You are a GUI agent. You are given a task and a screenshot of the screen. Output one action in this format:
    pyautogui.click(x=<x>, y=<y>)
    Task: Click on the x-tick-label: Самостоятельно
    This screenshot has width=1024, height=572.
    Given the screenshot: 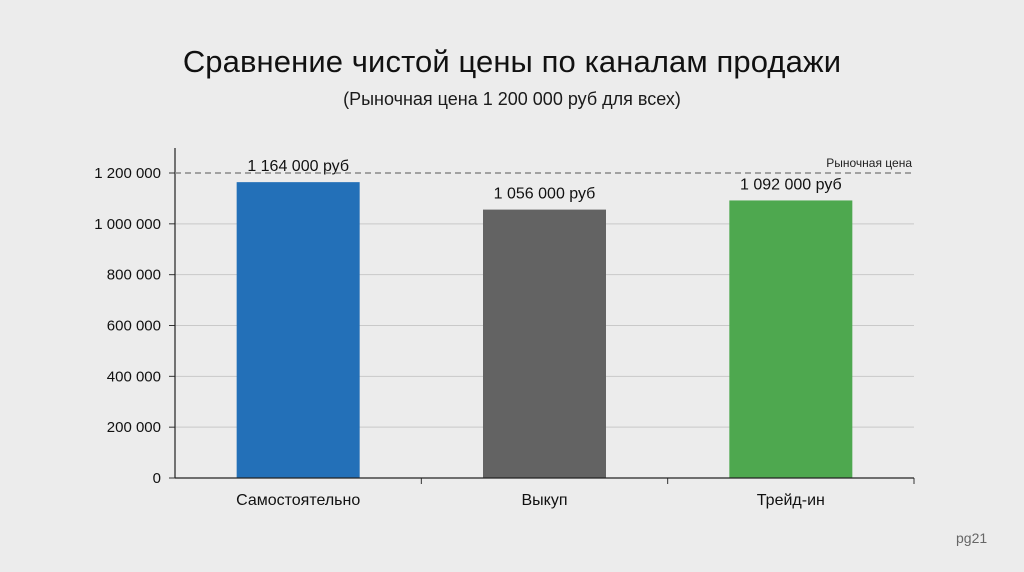 What is the action you would take?
    pyautogui.click(x=298, y=500)
    